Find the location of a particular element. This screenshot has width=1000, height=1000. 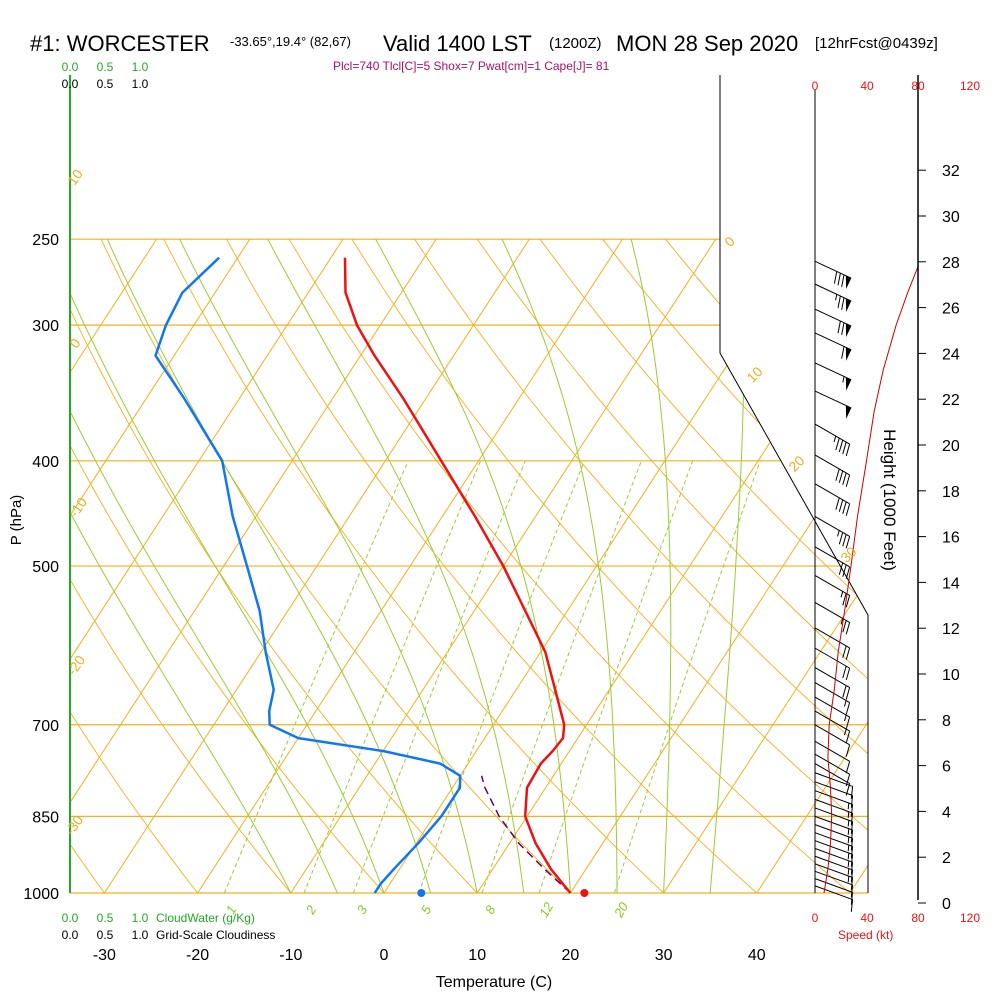

wind-barbs is located at coordinates (834, 586).